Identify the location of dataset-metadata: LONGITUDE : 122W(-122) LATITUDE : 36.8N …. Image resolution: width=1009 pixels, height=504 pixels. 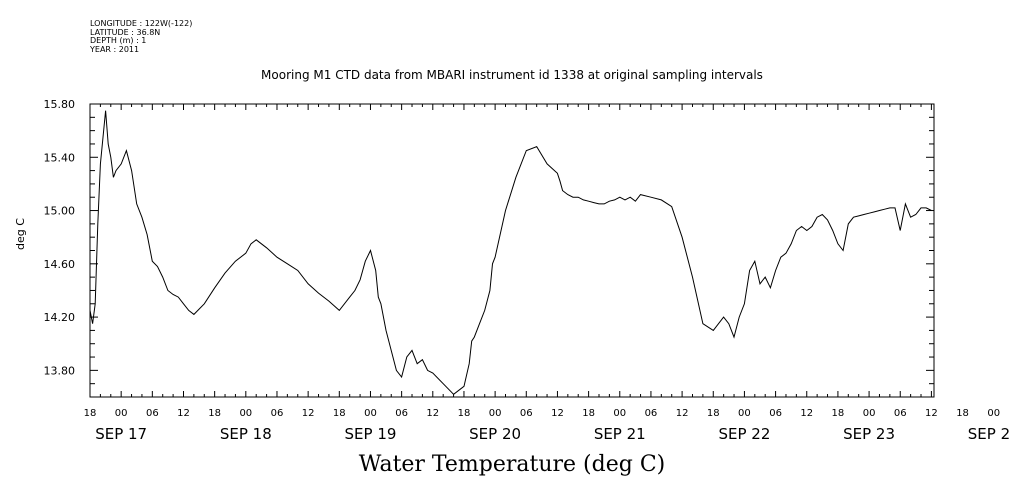
(141, 36).